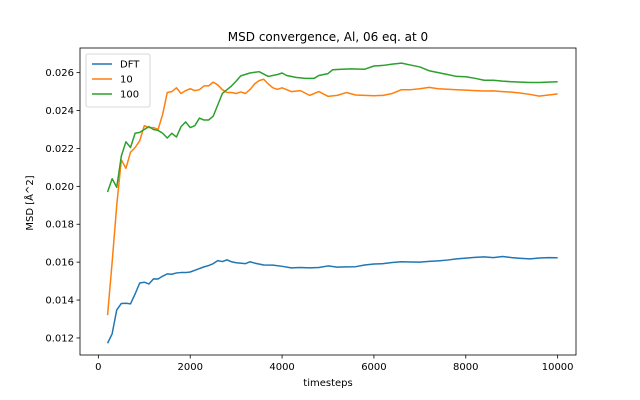 This screenshot has width=640, height=400. What do you see at coordinates (328, 37) in the screenshot?
I see `chart-title: MSD convergence, Al, 06 eq. at 0` at bounding box center [328, 37].